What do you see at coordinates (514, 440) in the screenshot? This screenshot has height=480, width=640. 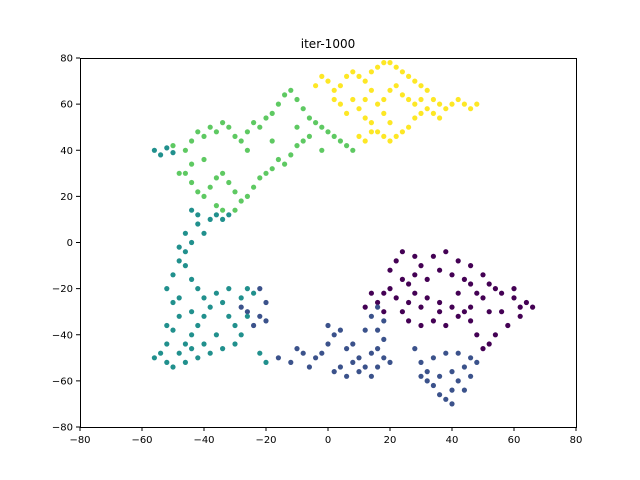 I see `x-tick-label: 60` at bounding box center [514, 440].